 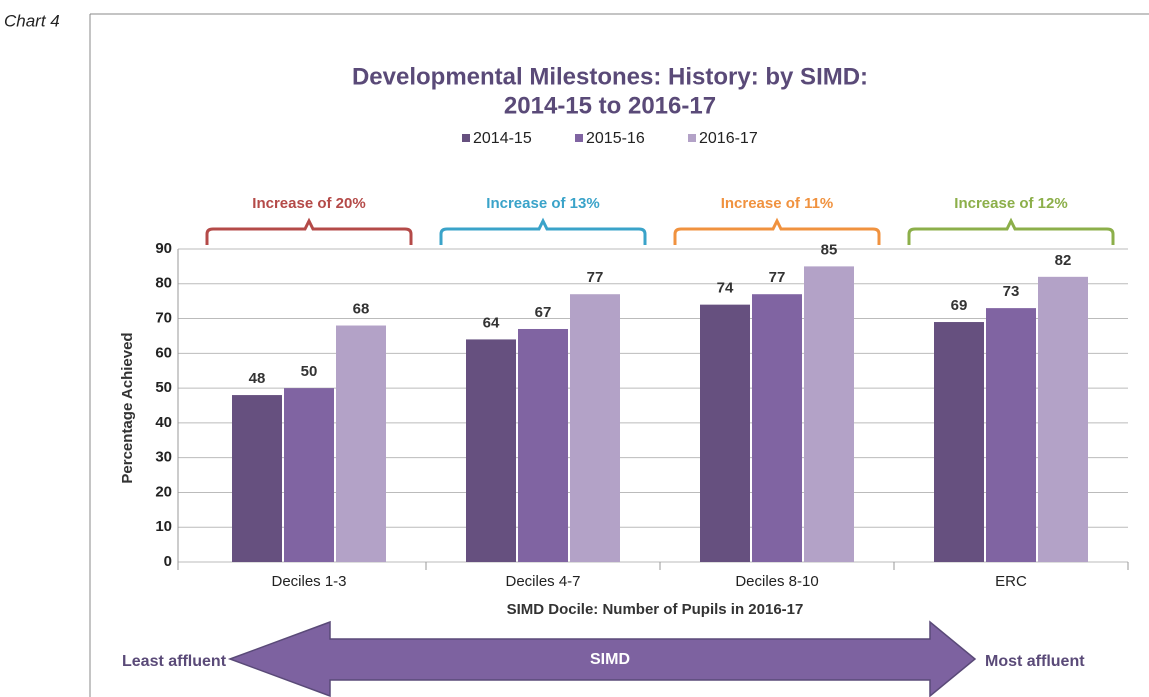 I want to click on y-tick-label: 10, so click(x=163, y=526).